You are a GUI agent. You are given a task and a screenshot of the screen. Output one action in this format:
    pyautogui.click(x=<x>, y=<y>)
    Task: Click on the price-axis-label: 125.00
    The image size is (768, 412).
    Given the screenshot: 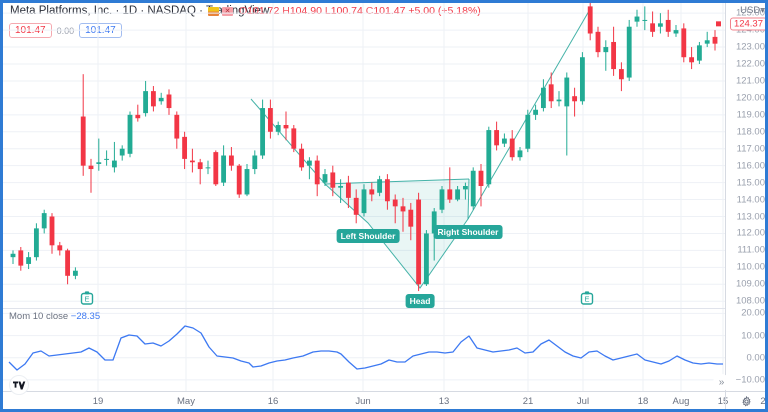 What is the action you would take?
    pyautogui.click(x=750, y=13)
    